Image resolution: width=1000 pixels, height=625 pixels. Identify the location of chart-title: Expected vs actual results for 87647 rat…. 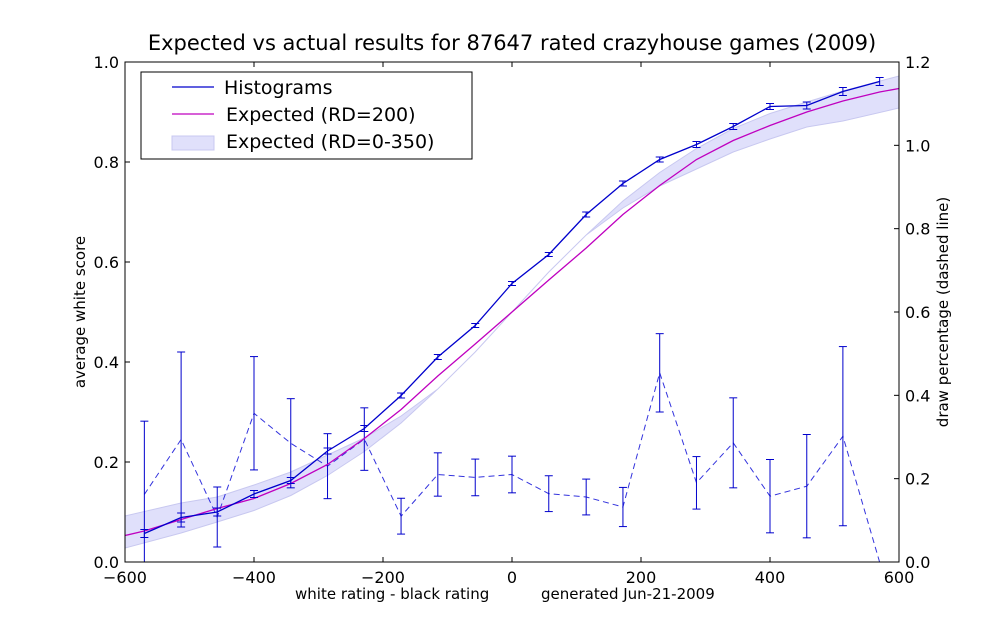
(512, 43).